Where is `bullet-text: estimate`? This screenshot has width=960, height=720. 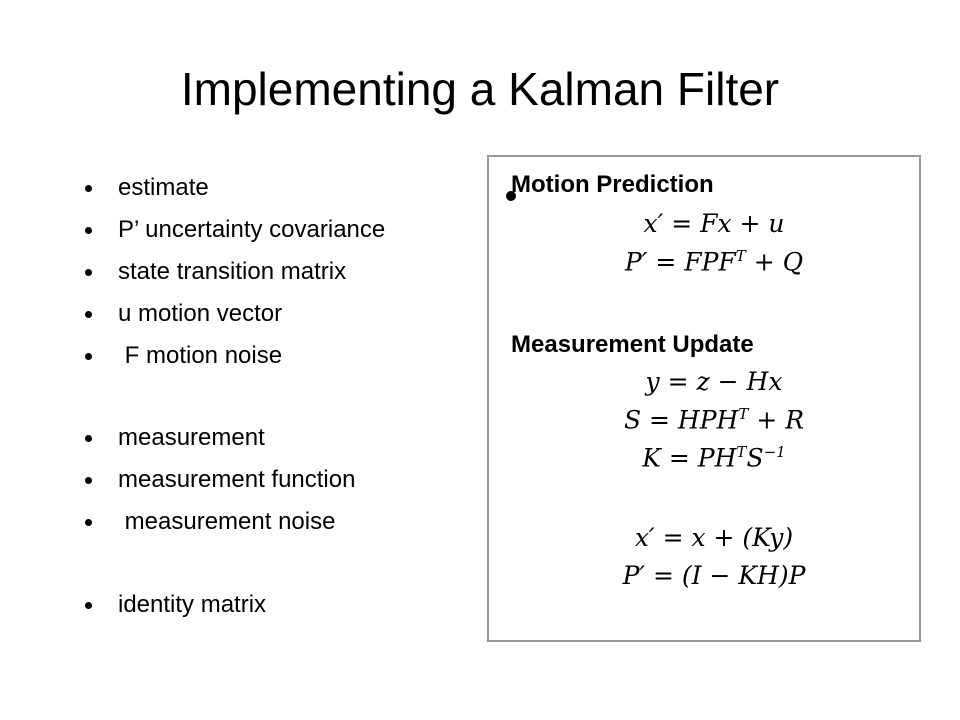
bullet-text: estimate is located at coordinates (163, 187).